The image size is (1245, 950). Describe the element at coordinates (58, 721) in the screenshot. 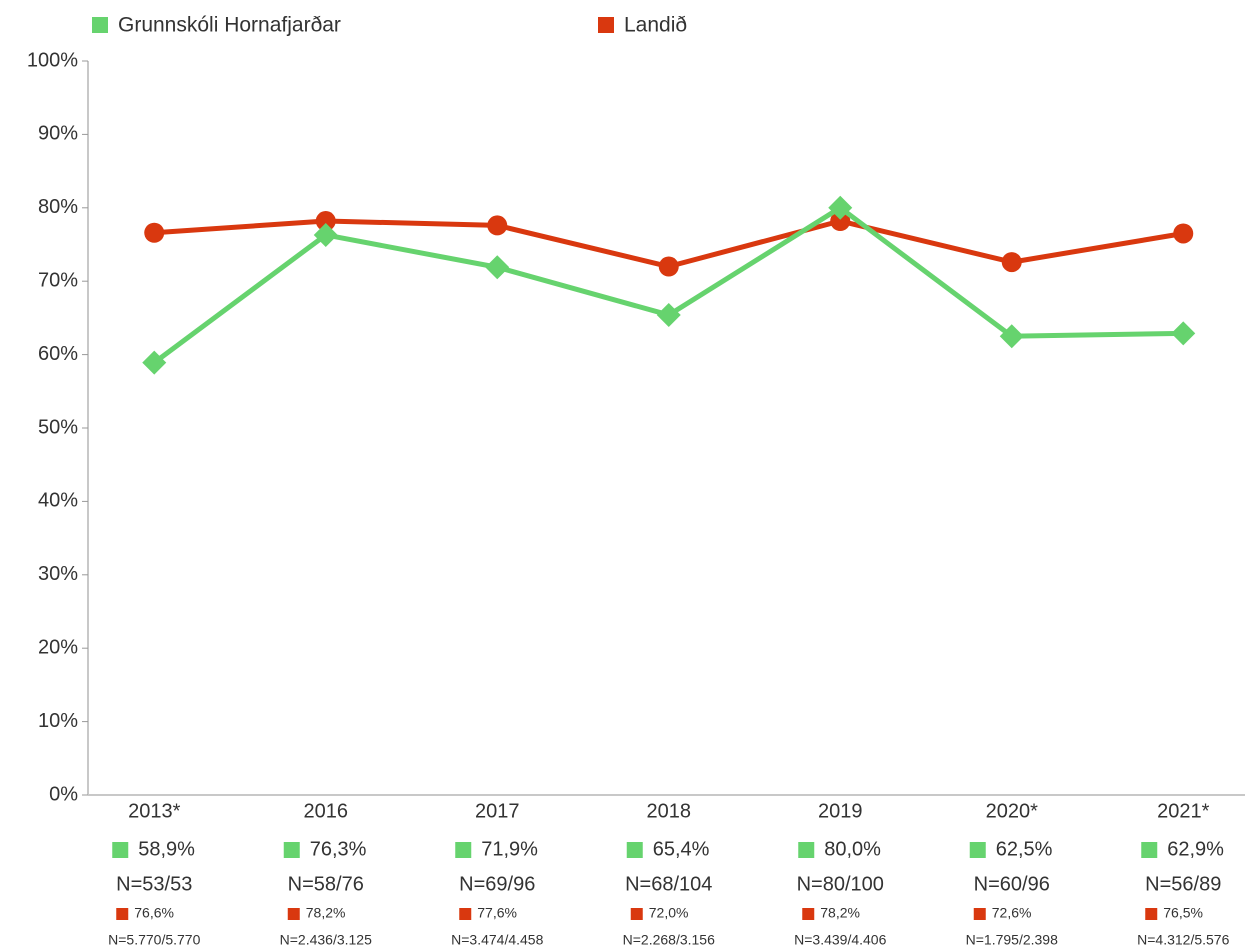

I see `y-tick-label: 10%` at that location.